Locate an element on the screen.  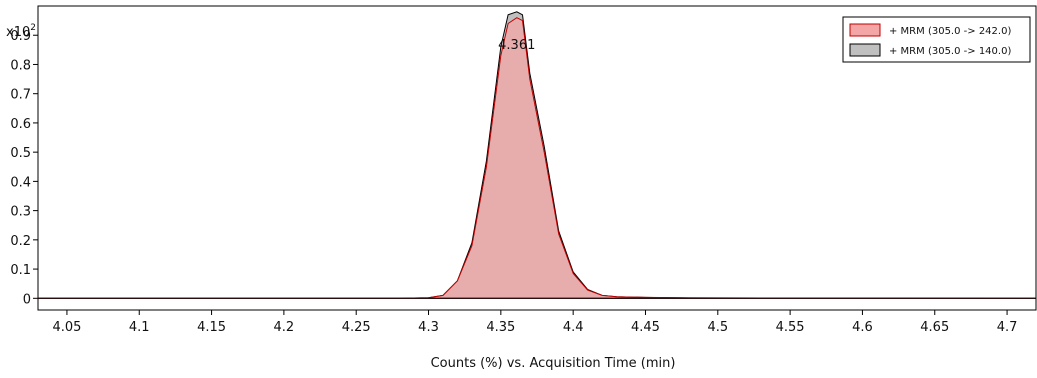
y-tick-label: 0 is located at coordinates (27, 299).